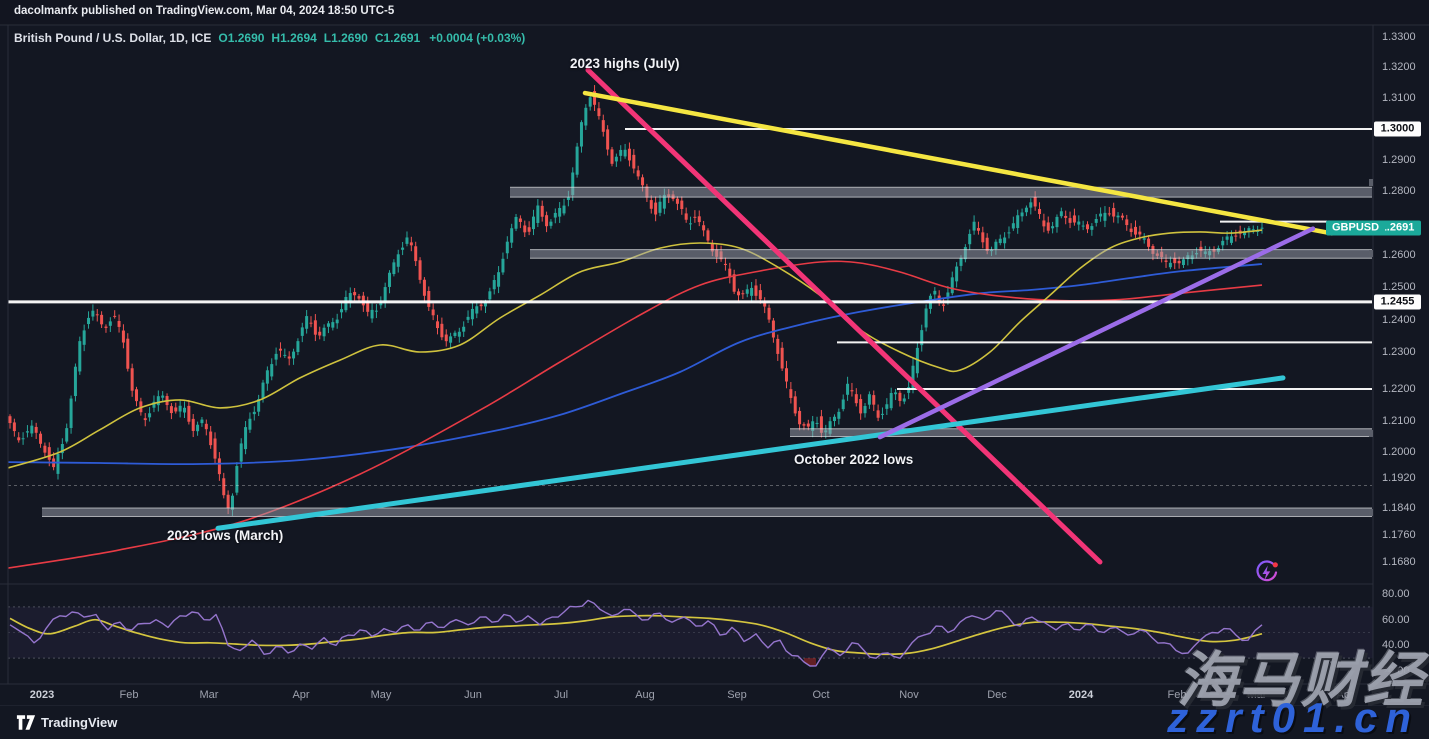  I want to click on watermark-cn: 海马财经, so click(1301, 680).